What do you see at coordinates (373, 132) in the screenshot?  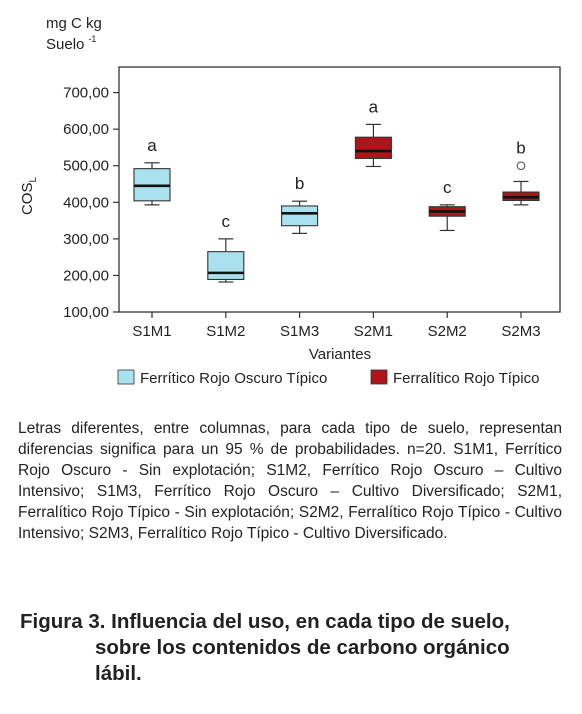 I see `box-s2m1: a` at bounding box center [373, 132].